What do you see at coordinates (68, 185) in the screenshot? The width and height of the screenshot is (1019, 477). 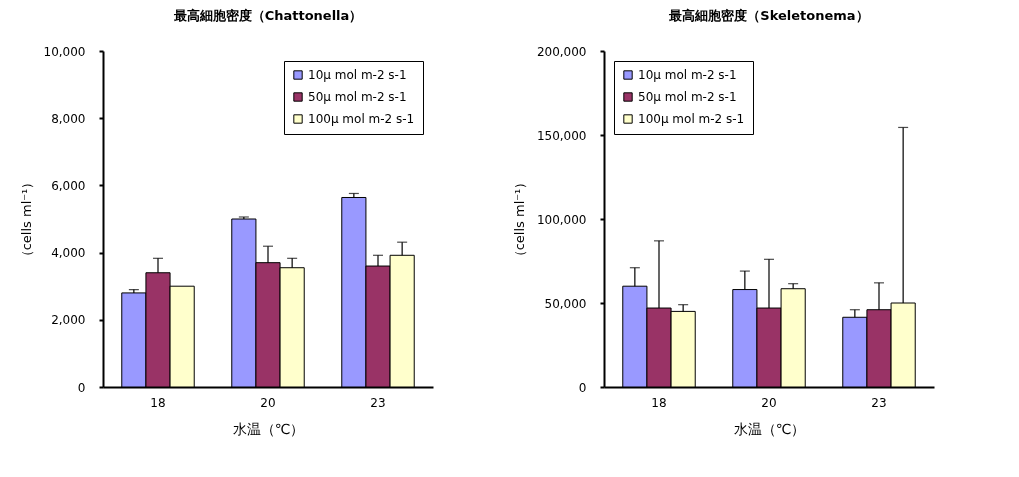 I see `y-tick-label: 6,000` at bounding box center [68, 185].